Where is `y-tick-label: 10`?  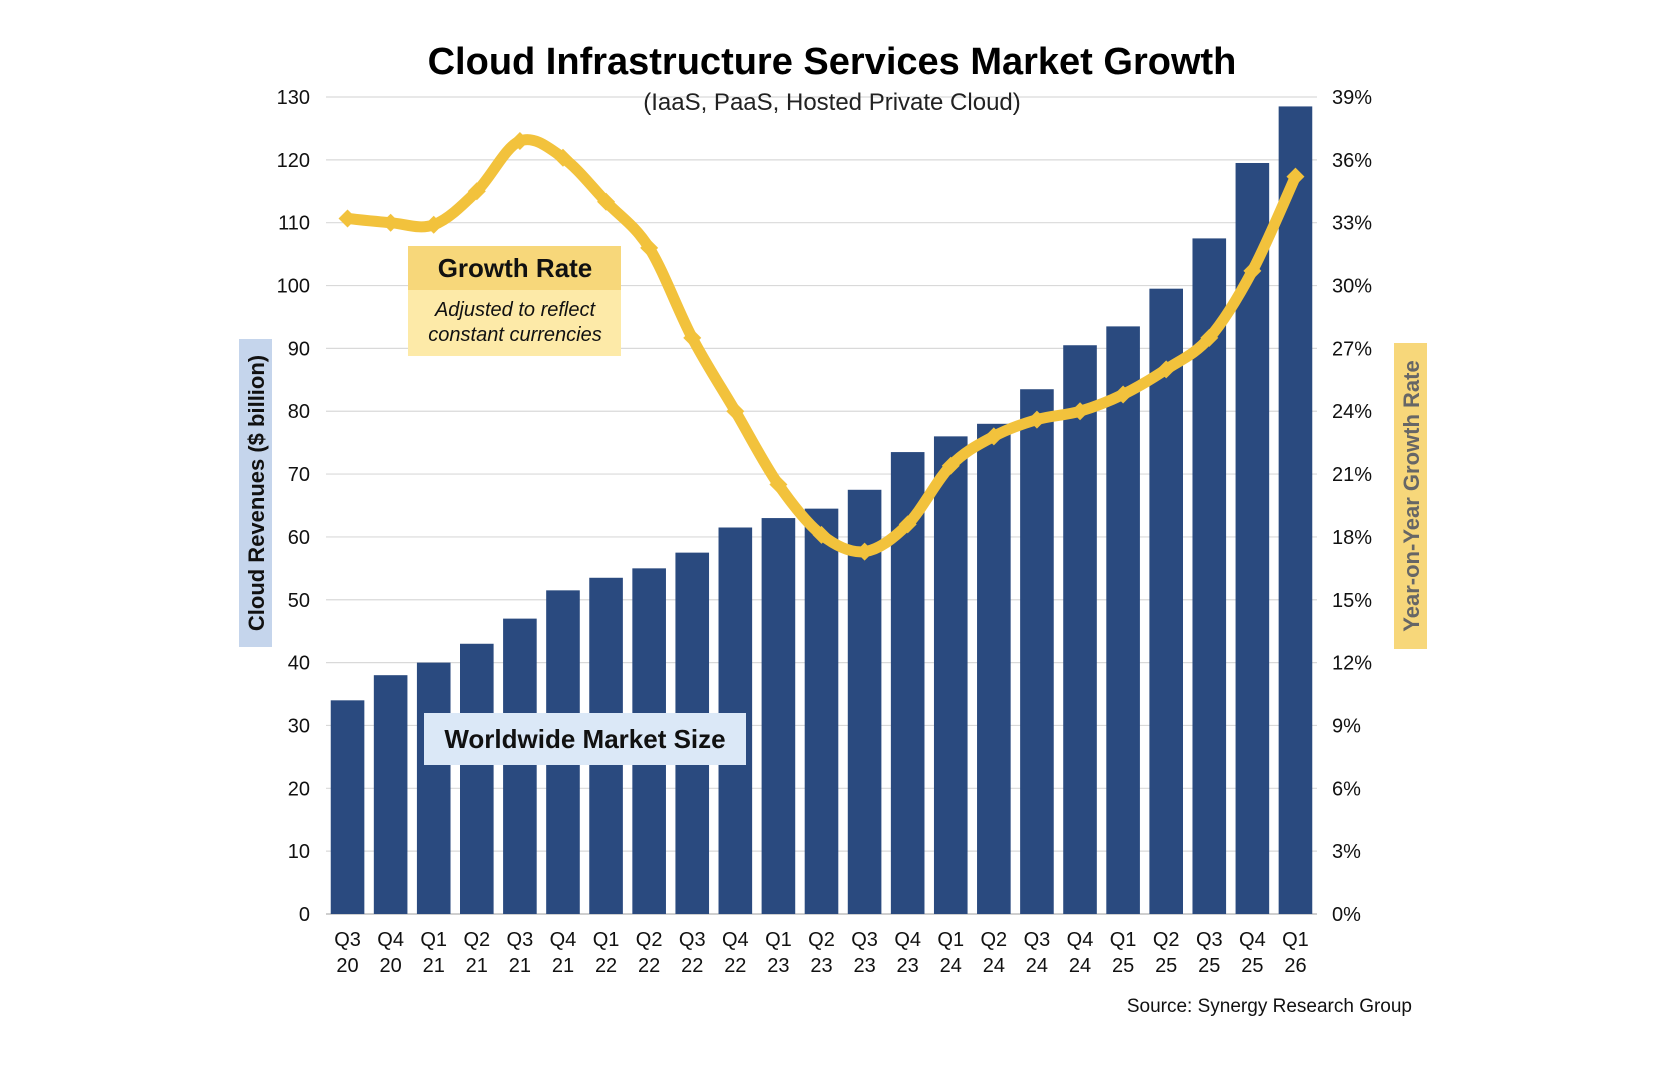 y-tick-label: 10 is located at coordinates (299, 852).